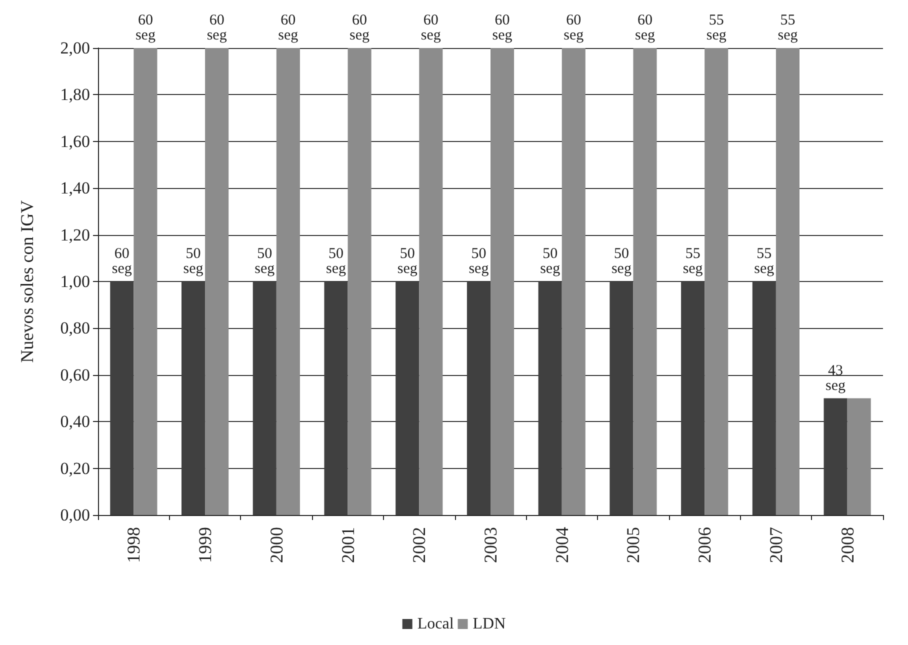 The image size is (908, 645). I want to click on x-tick-label: 2001, so click(348, 545).